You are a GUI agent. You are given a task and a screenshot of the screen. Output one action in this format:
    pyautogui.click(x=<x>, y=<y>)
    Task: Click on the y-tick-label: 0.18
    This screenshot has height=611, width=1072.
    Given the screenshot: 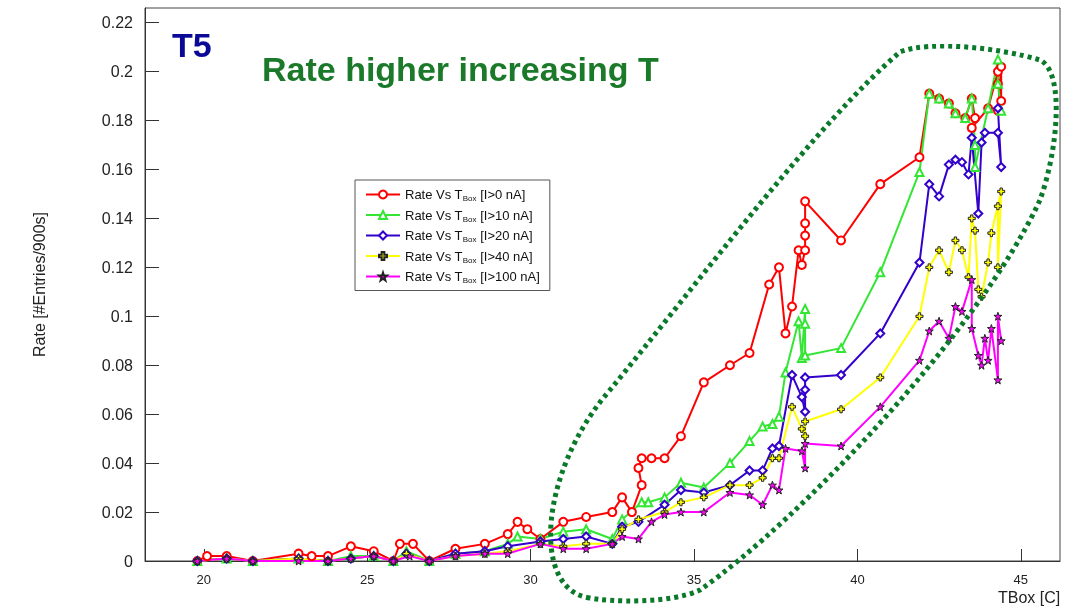 What is the action you would take?
    pyautogui.click(x=117, y=121)
    